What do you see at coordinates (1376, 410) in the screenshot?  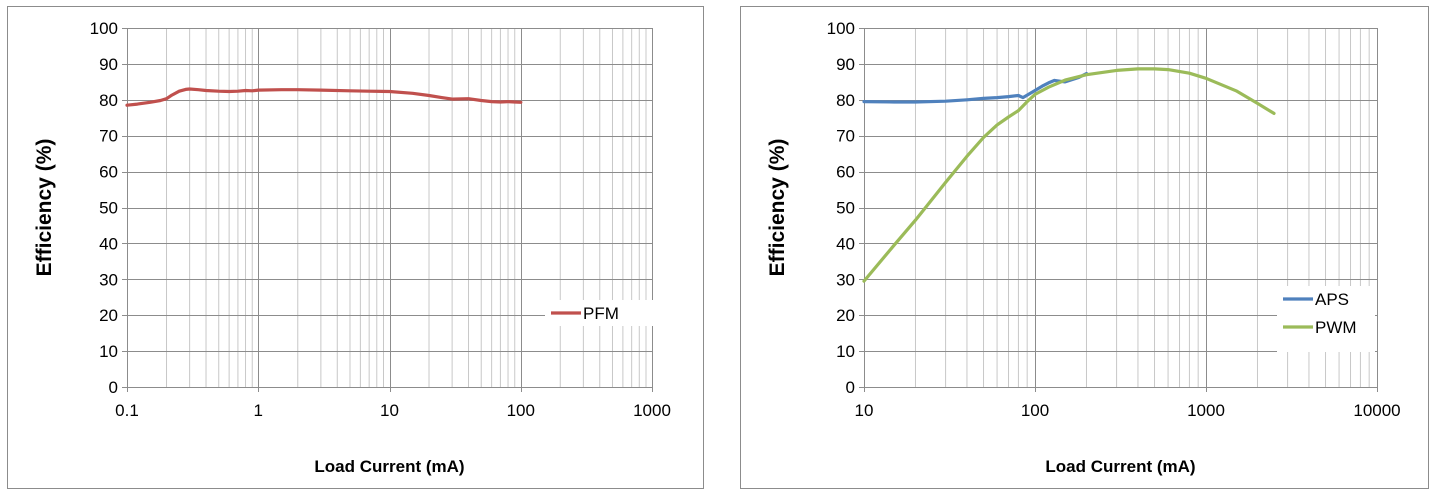 I see `x-tick-label: 10000` at bounding box center [1376, 410].